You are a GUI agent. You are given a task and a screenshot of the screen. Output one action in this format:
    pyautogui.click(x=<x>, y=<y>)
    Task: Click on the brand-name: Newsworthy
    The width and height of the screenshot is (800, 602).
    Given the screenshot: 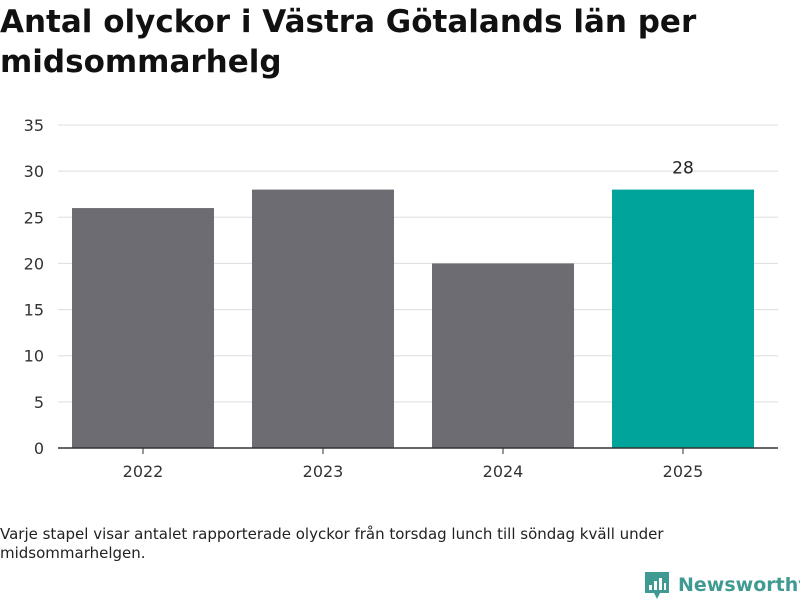 What is the action you would take?
    pyautogui.click(x=739, y=585)
    